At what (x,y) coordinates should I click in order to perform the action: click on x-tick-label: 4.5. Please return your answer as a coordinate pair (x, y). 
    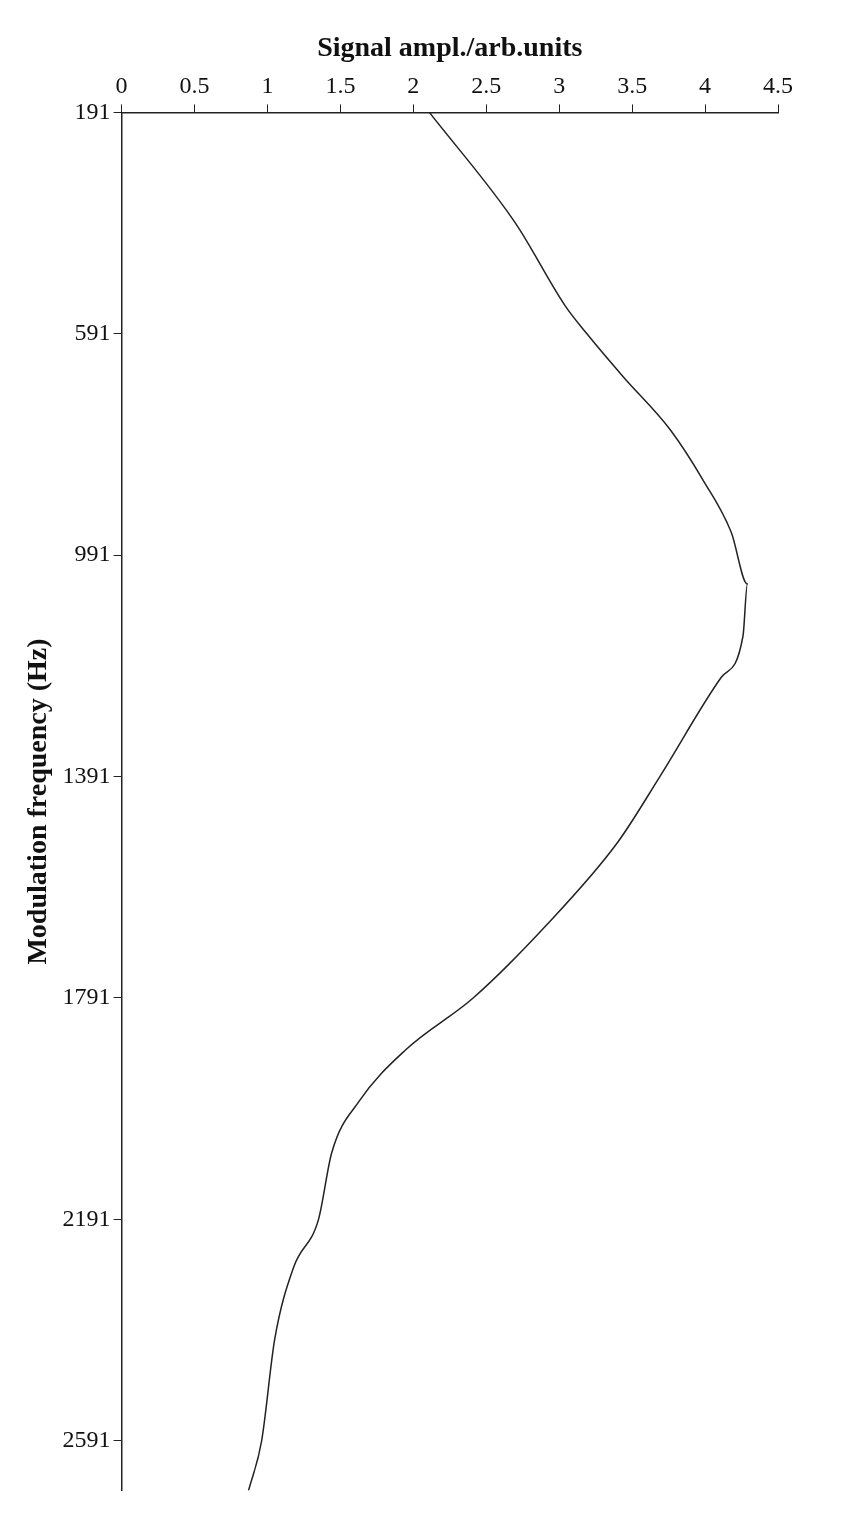
    Looking at the image, I should click on (778, 85).